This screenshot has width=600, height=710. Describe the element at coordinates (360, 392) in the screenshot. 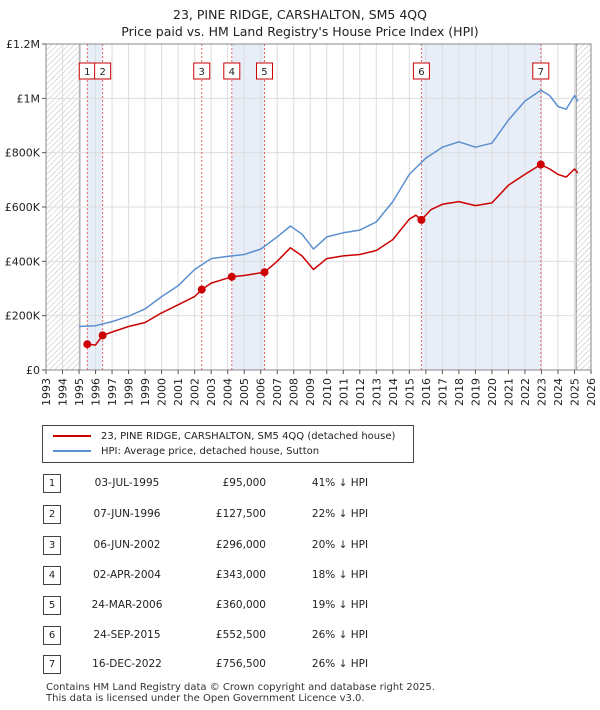

I see `x-tick-label: 2012` at that location.